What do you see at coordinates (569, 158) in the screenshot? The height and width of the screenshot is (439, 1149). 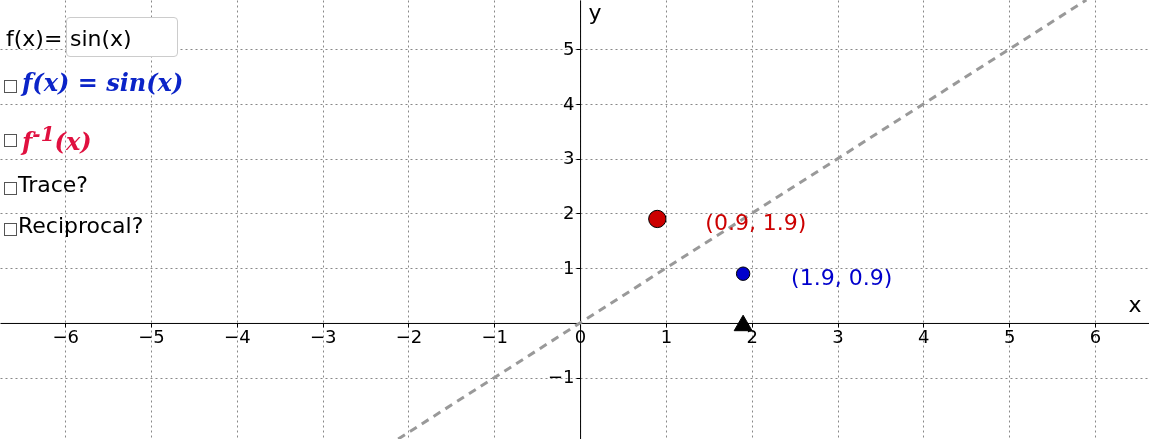 I see `y-tick-label: 3` at bounding box center [569, 158].